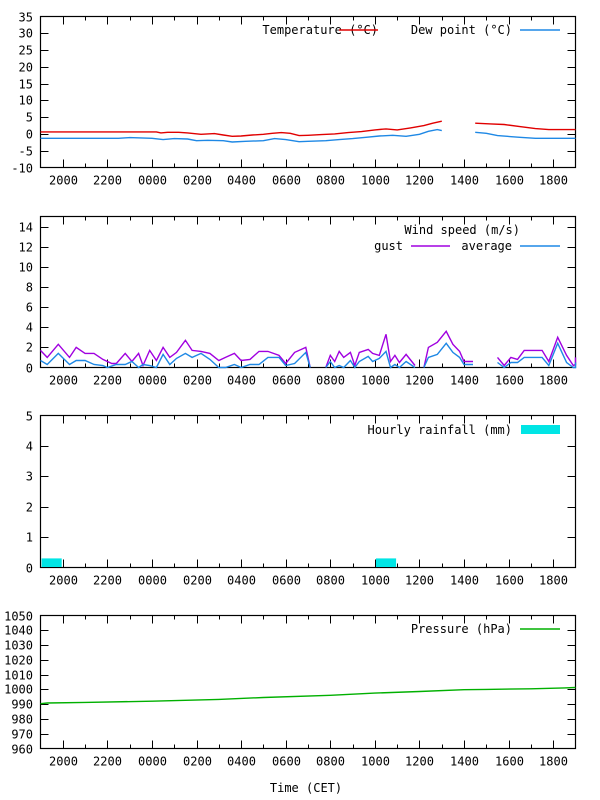 Image resolution: width=600 pixels, height=800 pixels. I want to click on legend-label-dew-point: Dew point (°C), so click(461, 30).